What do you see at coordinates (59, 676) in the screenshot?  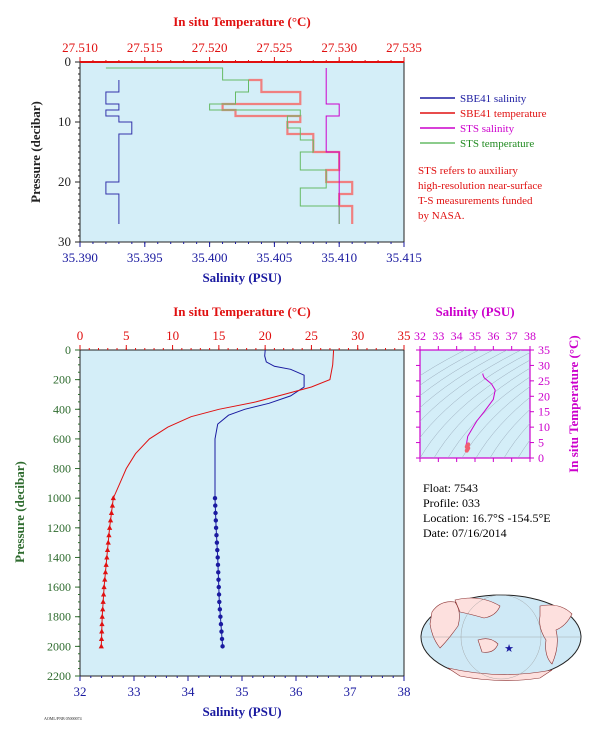 I see `main-pressure-tick-label: 2200` at bounding box center [59, 676].